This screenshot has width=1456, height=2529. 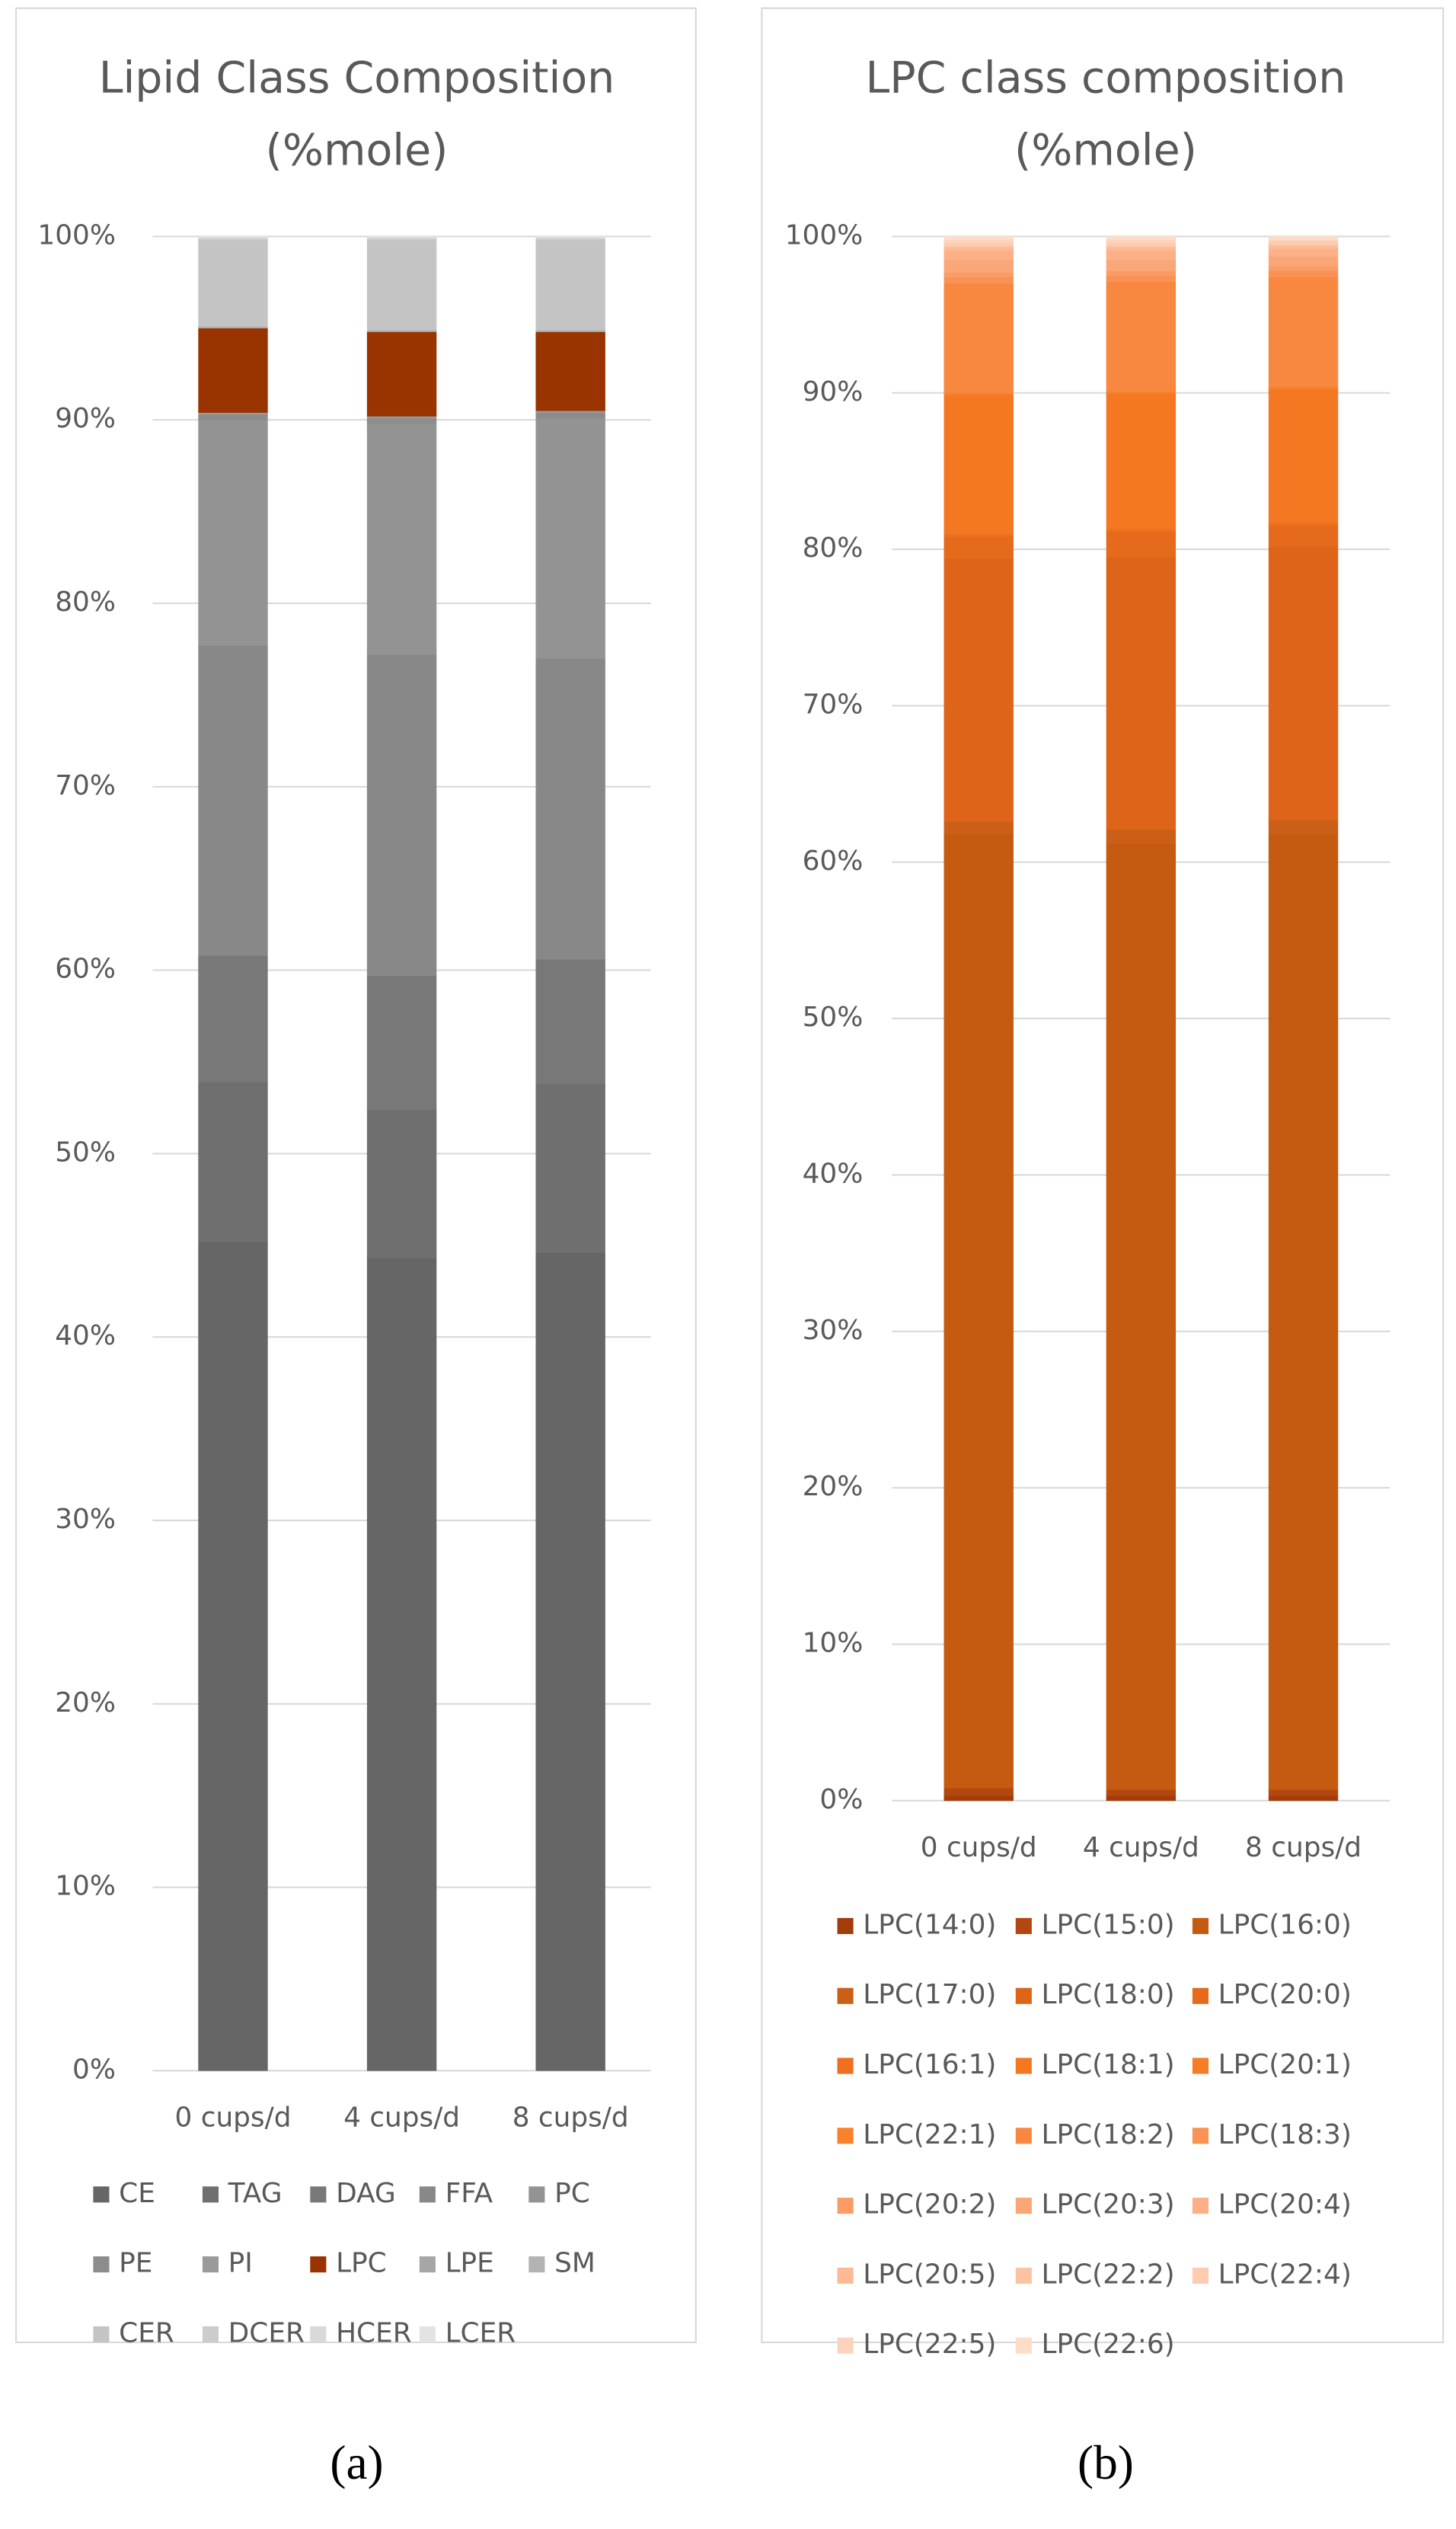 I want to click on y-tick-label: 40%, so click(x=833, y=1173).